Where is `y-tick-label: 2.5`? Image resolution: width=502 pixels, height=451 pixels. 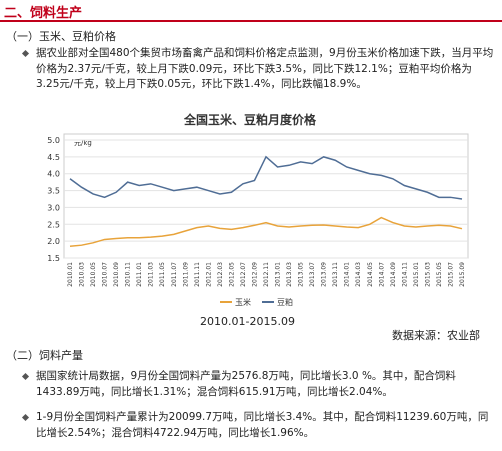 y-tick-label: 2.5 is located at coordinates (53, 224).